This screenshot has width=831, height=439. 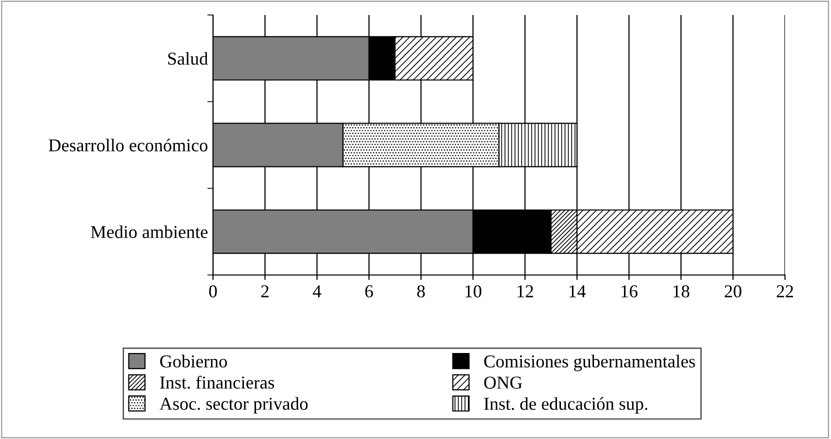 What do you see at coordinates (503, 382) in the screenshot?
I see `legend-label: ONG` at bounding box center [503, 382].